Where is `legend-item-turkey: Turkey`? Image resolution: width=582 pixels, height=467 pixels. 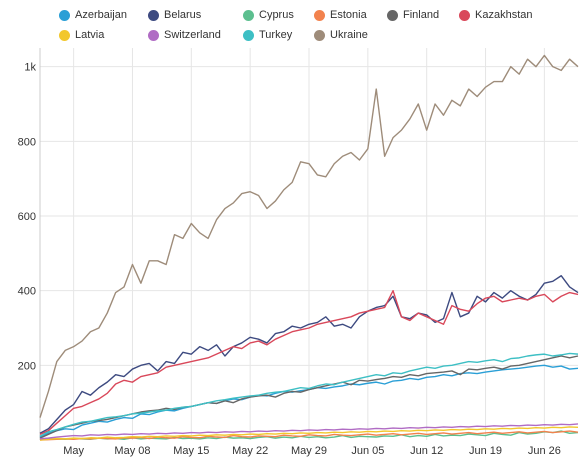 legend-item-turkey: Turkey is located at coordinates (267, 35).